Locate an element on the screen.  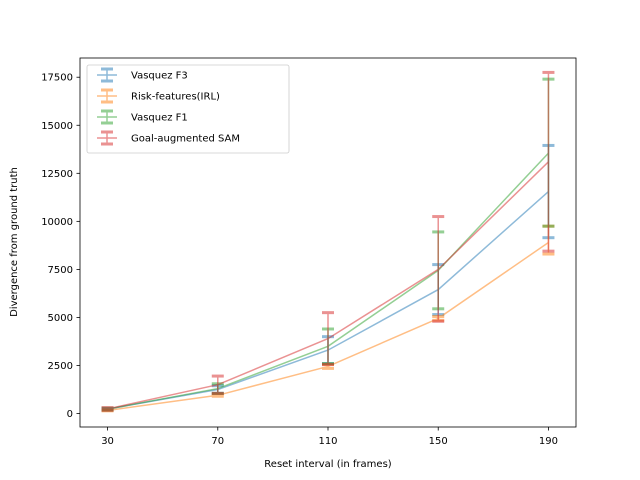
legend-entry: Vasquez F3 is located at coordinates (142, 75).